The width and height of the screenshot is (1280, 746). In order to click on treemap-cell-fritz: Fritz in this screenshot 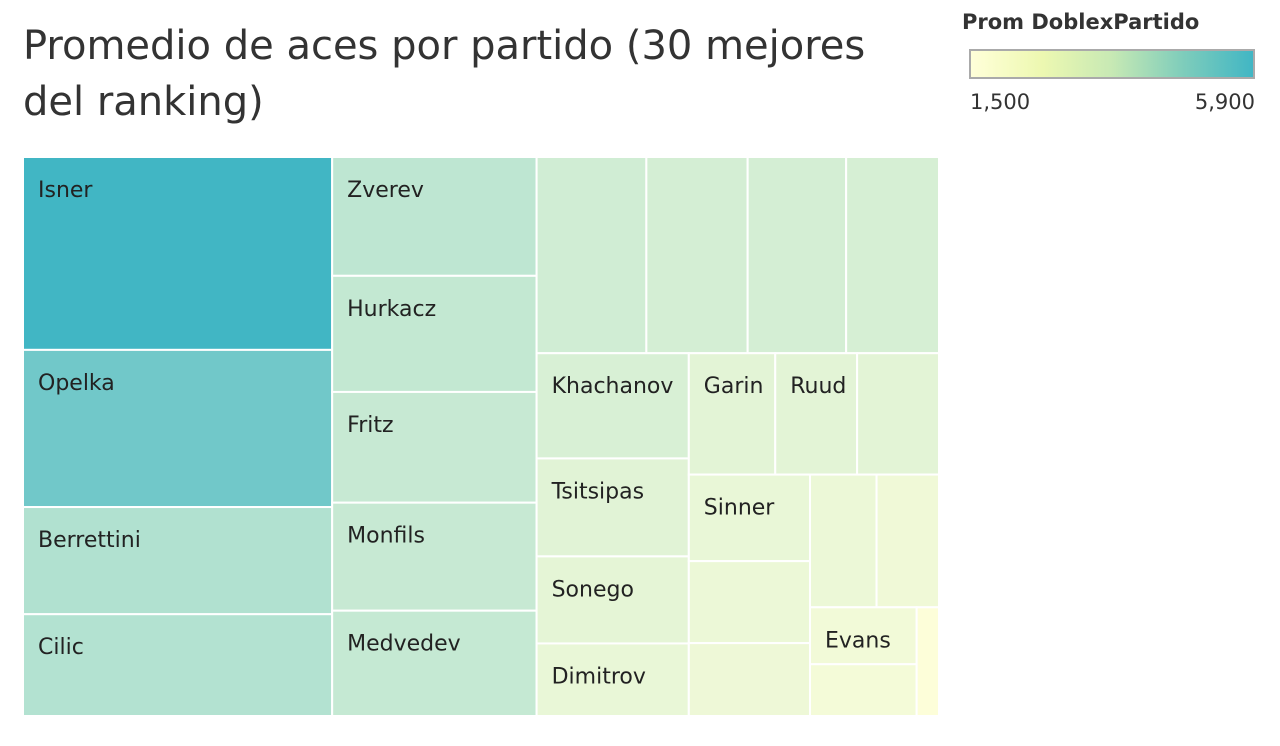, I will do `click(434, 447)`.